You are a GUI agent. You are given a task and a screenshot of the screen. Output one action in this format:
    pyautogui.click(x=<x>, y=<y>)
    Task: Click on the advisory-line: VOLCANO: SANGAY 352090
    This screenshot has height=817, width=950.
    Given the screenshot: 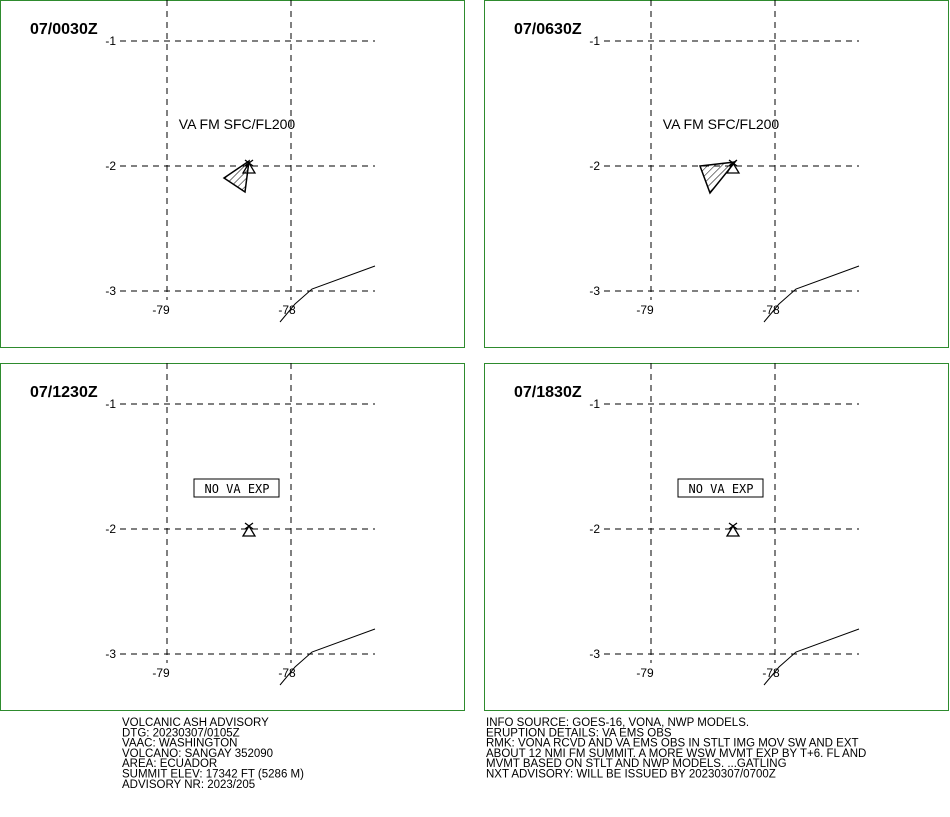 What is the action you would take?
    pyautogui.click(x=197, y=754)
    